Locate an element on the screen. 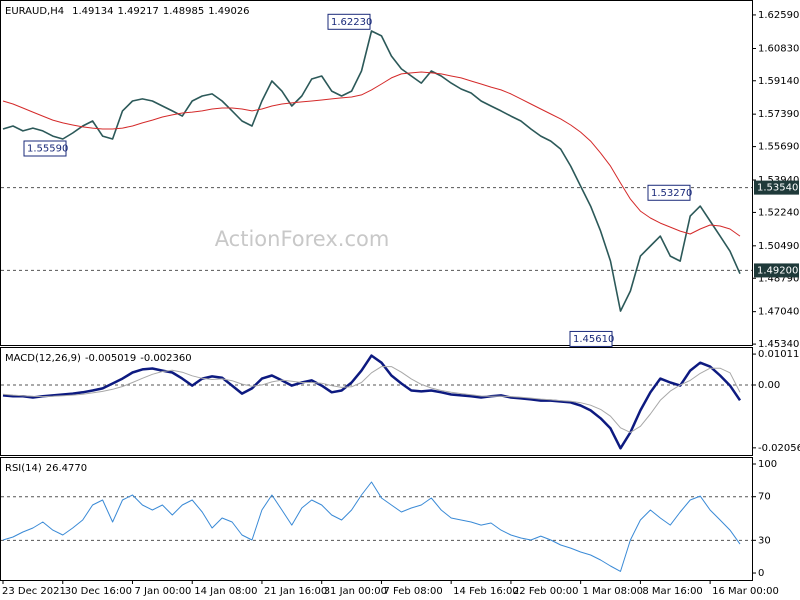 The width and height of the screenshot is (800, 600). y-tick-label: 0.00 is located at coordinates (769, 385).